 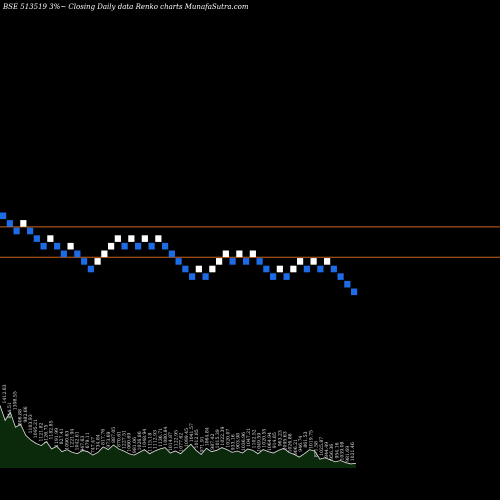 What do you see at coordinates (98, 442) in the screenshot?
I see `volume-label: 734.84` at bounding box center [98, 442].